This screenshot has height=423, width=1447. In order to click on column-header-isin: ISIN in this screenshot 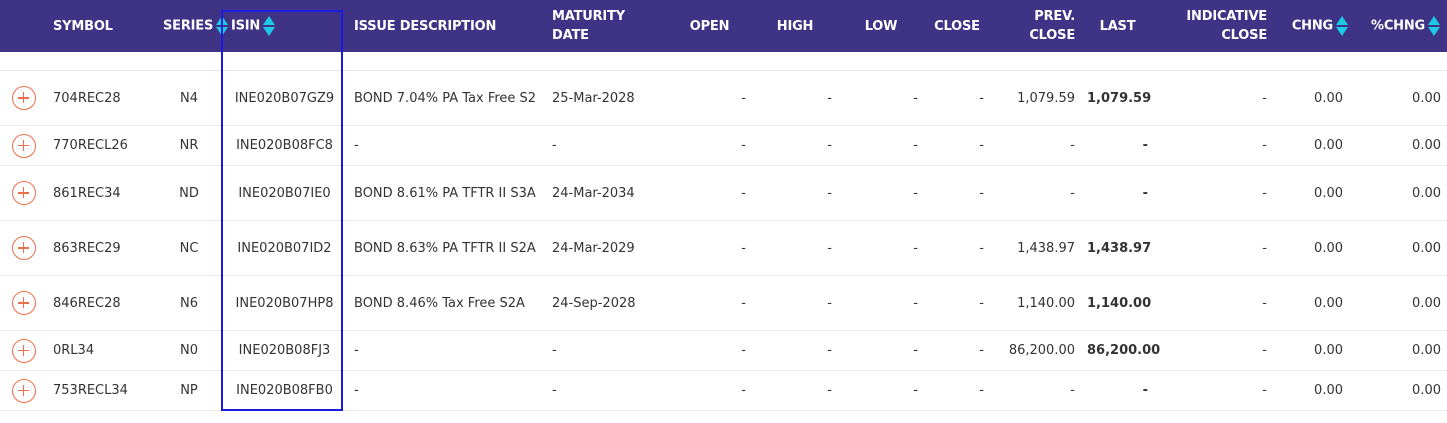, I will do `click(284, 26)`.